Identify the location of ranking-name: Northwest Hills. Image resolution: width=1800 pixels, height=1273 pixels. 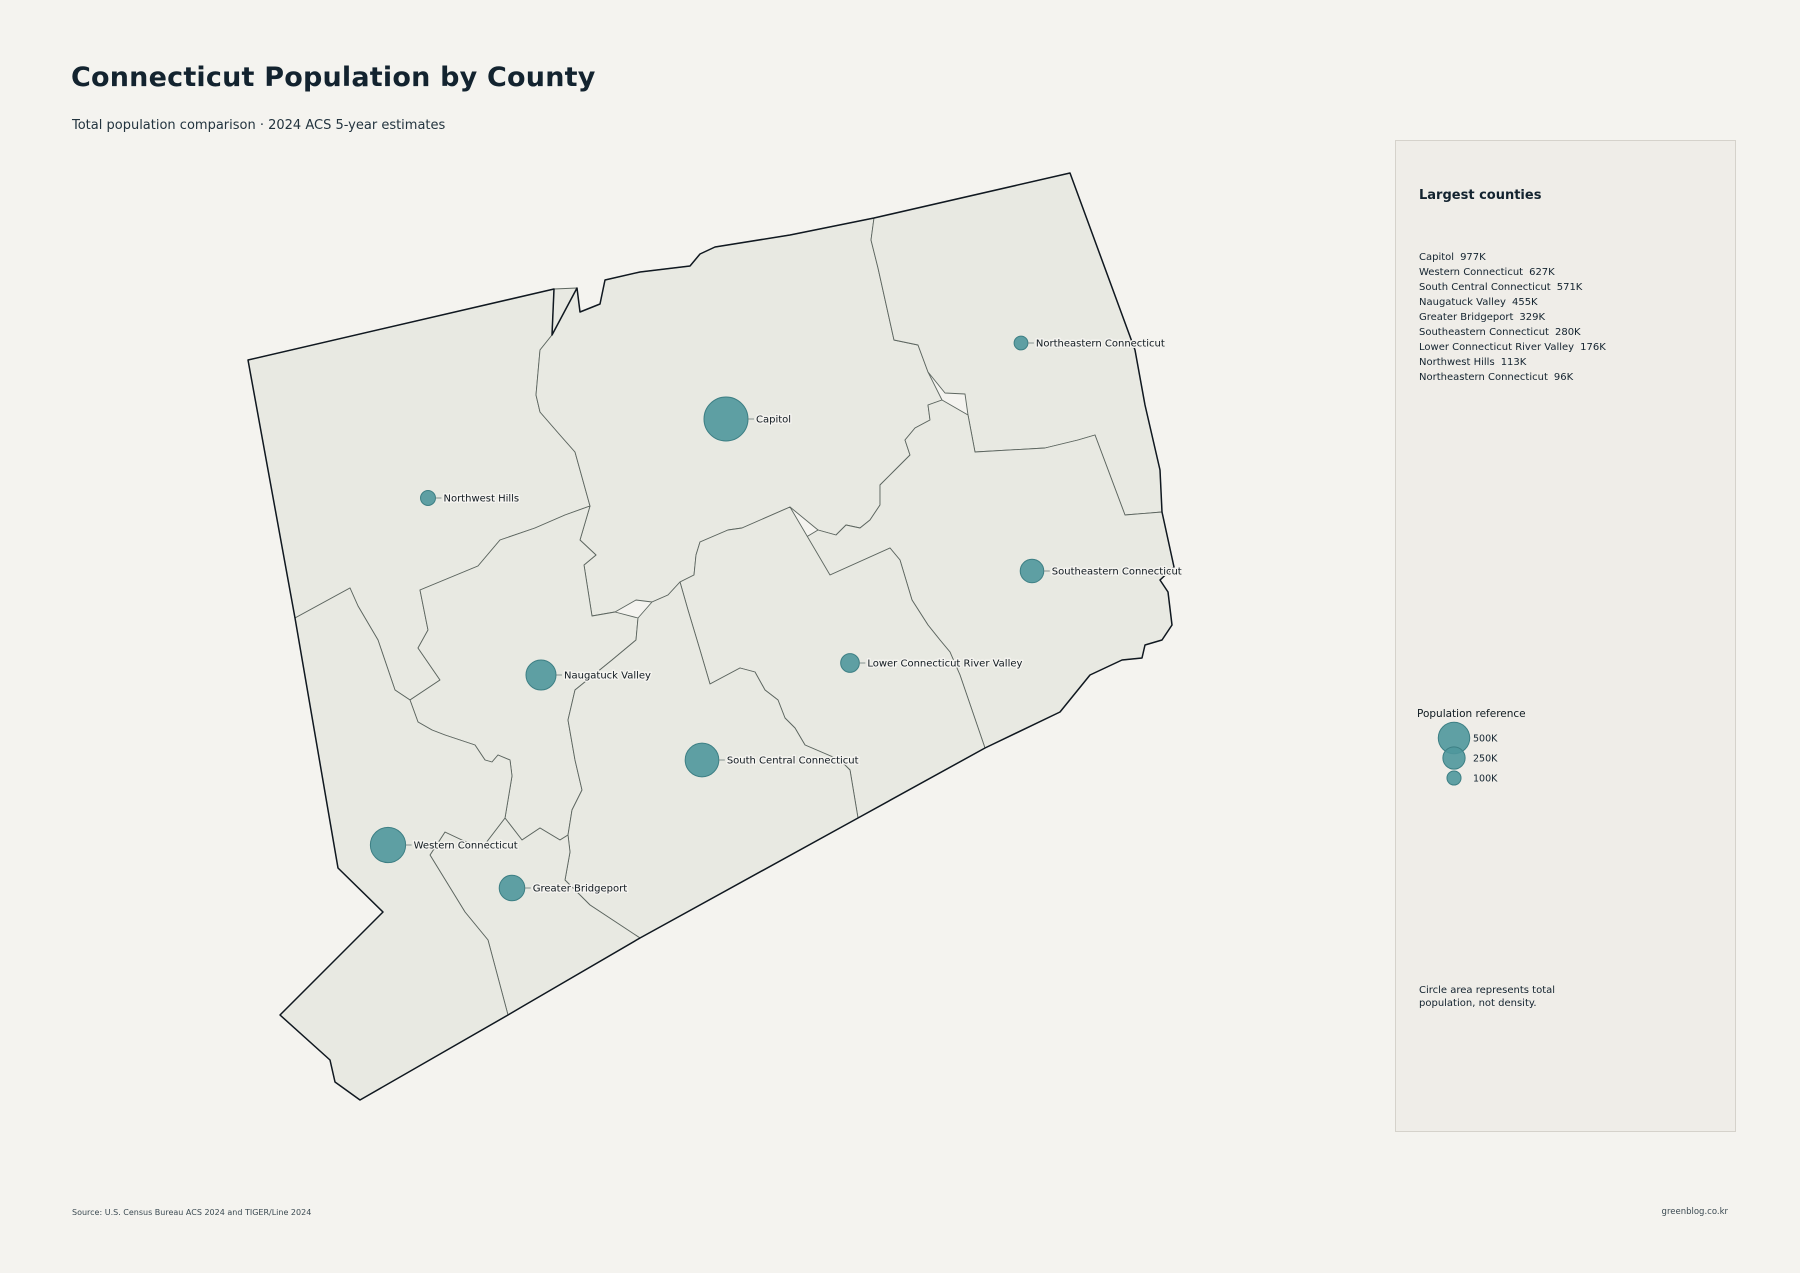
(1457, 362).